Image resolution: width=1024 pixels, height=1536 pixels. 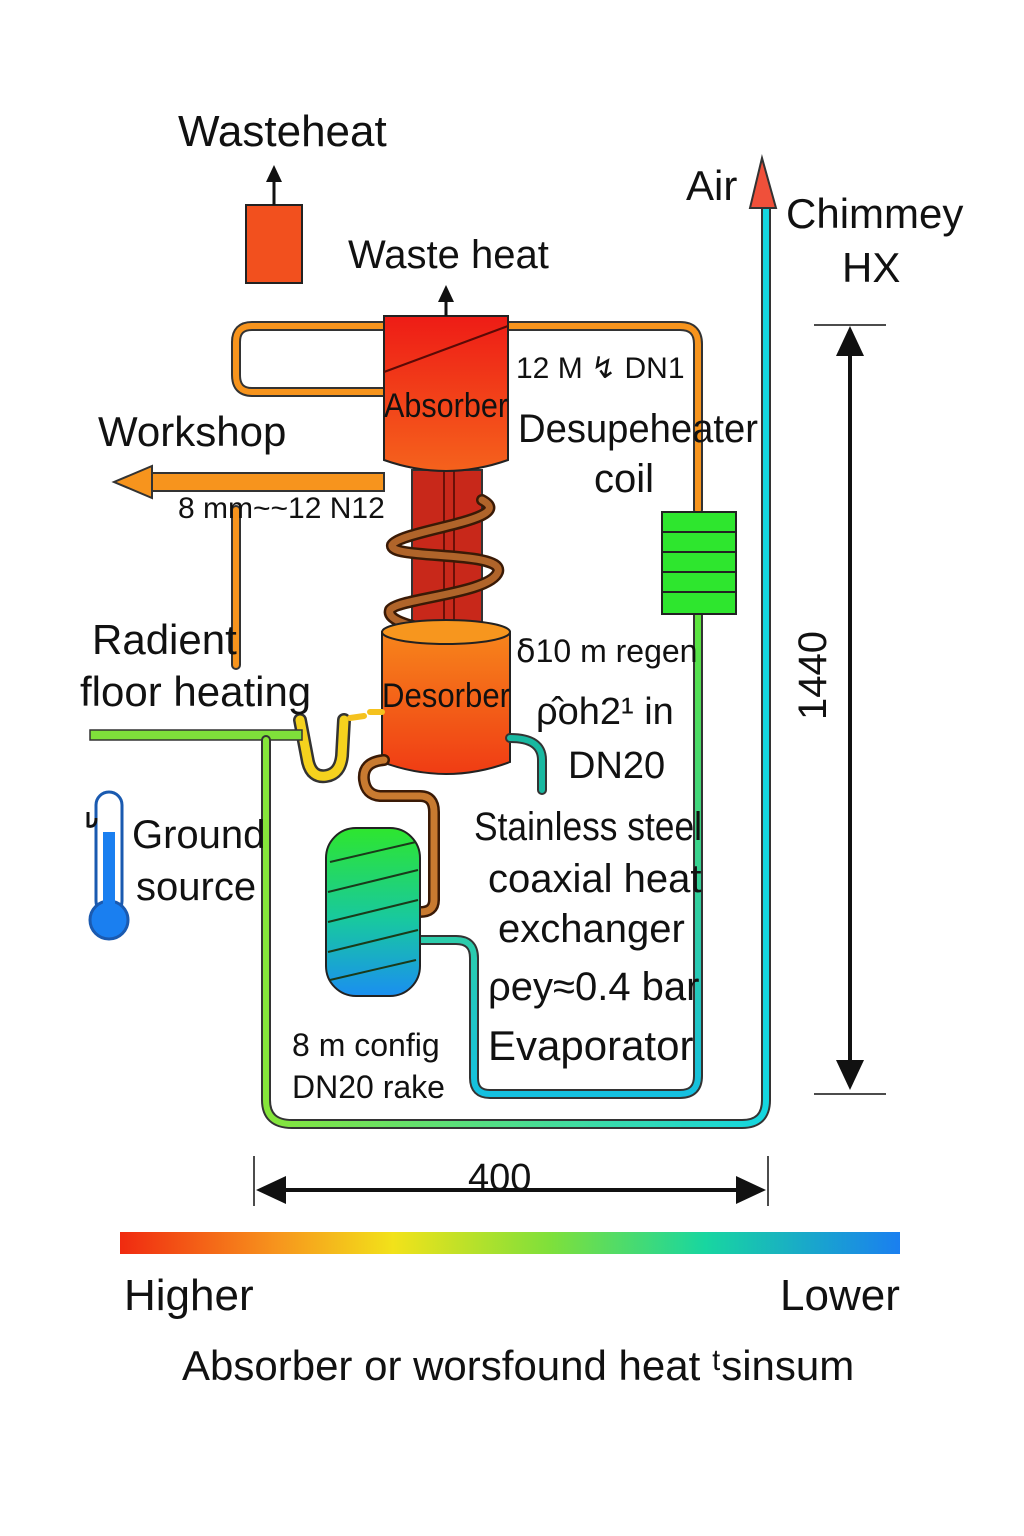 What do you see at coordinates (699, 563) in the screenshot?
I see `desuperheater-coil-box` at bounding box center [699, 563].